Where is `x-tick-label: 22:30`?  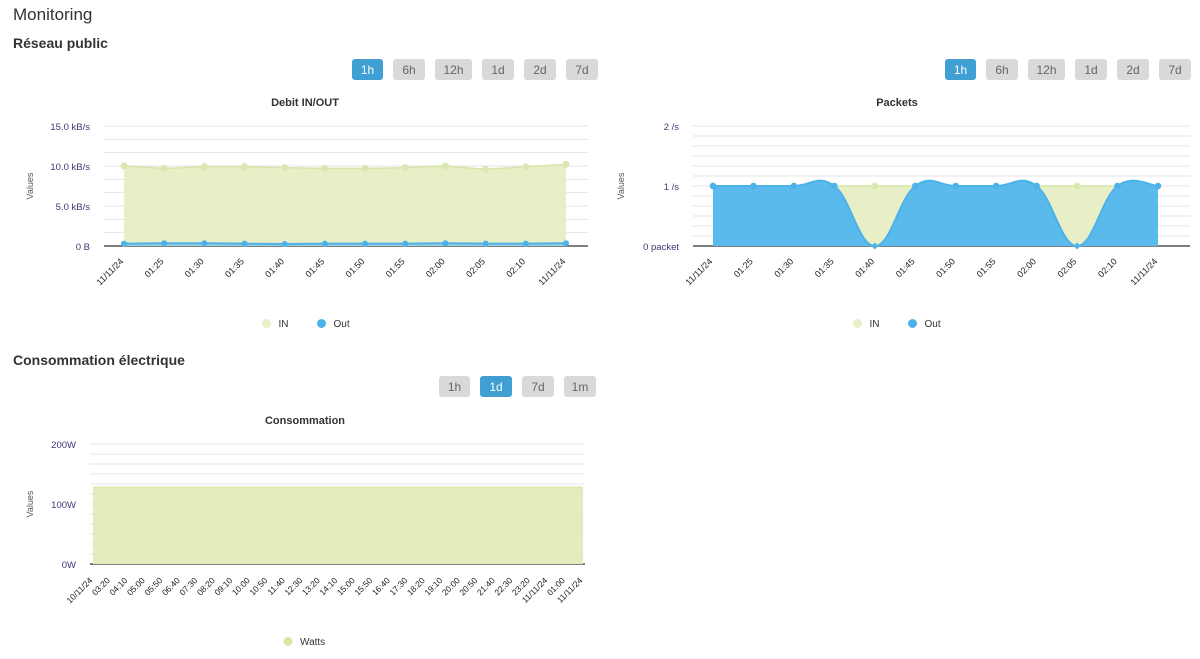
x-tick-label: 22:30 is located at coordinates (503, 586).